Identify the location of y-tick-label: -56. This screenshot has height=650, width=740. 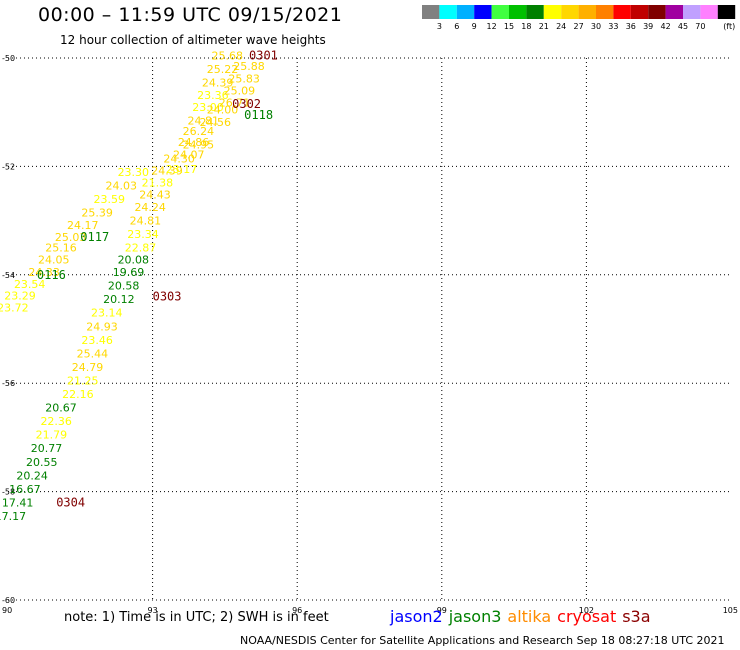
(8, 383).